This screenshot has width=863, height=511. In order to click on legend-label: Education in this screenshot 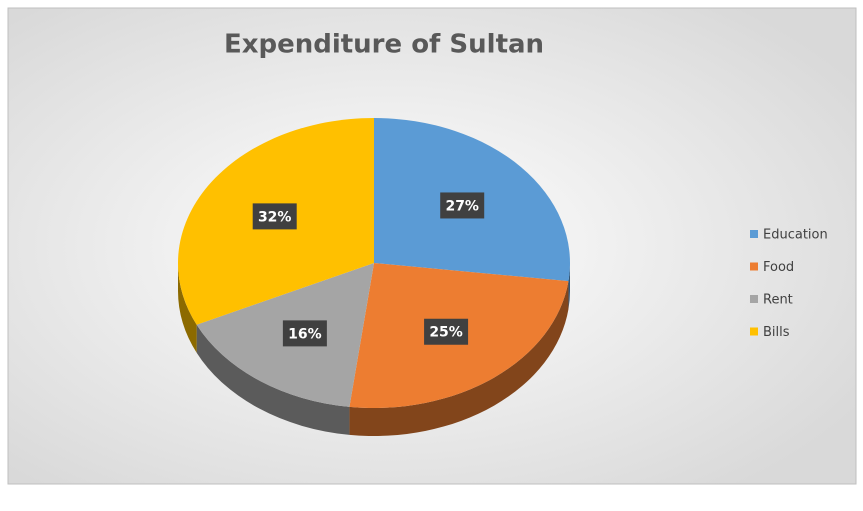, I will do `click(795, 235)`.